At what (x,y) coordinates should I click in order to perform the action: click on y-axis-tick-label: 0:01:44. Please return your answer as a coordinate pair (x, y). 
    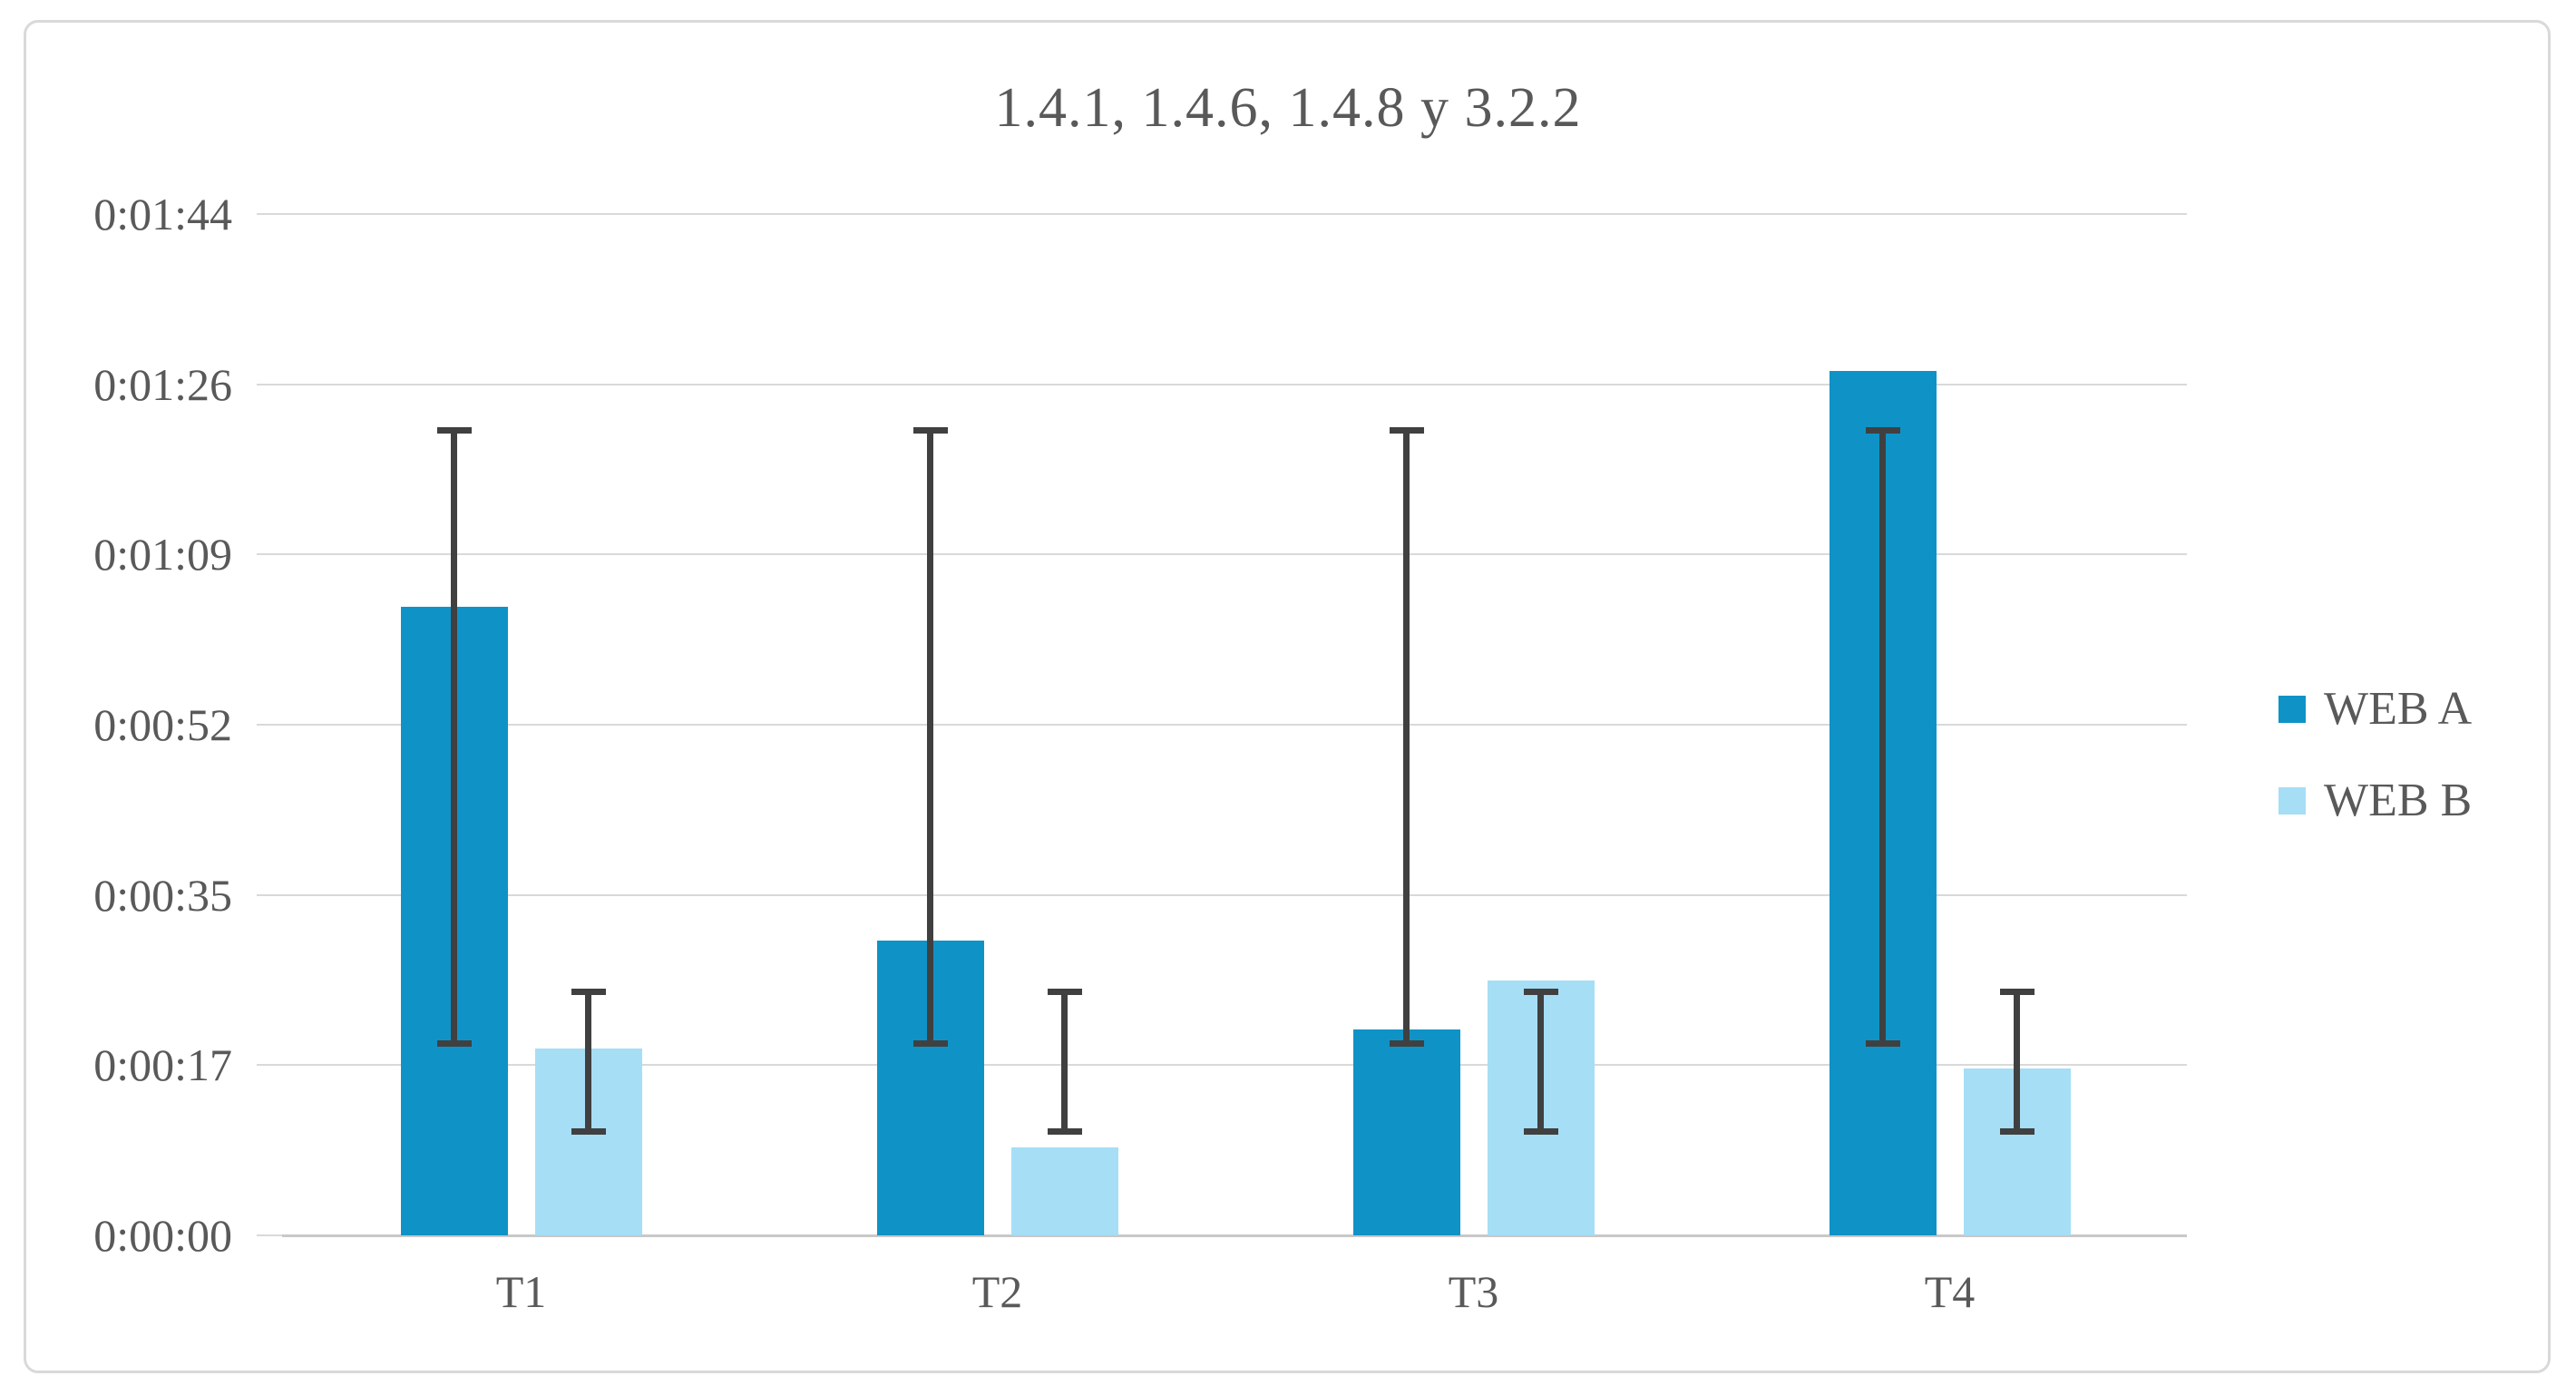
    Looking at the image, I should click on (162, 214).